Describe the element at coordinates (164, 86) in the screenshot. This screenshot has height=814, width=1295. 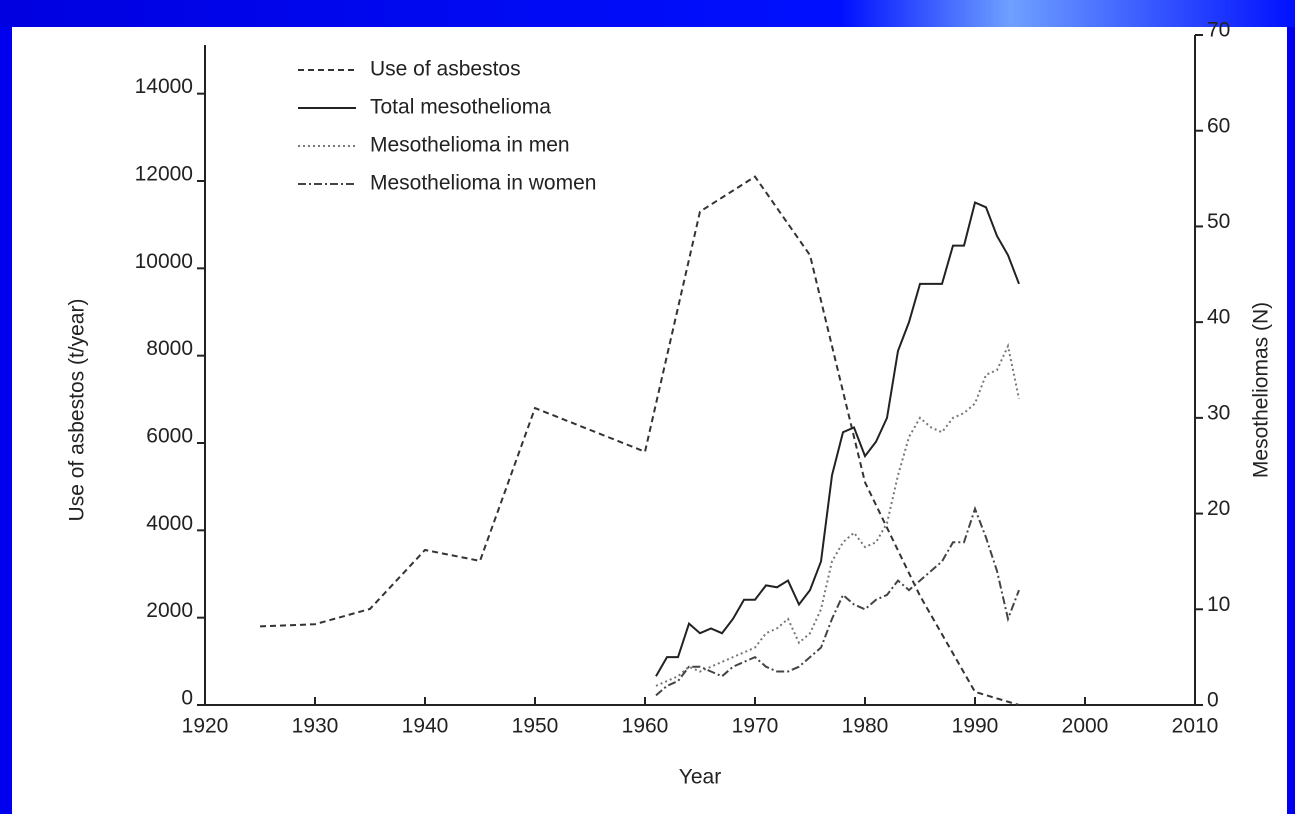
I see `y-tick-label: 14000` at that location.